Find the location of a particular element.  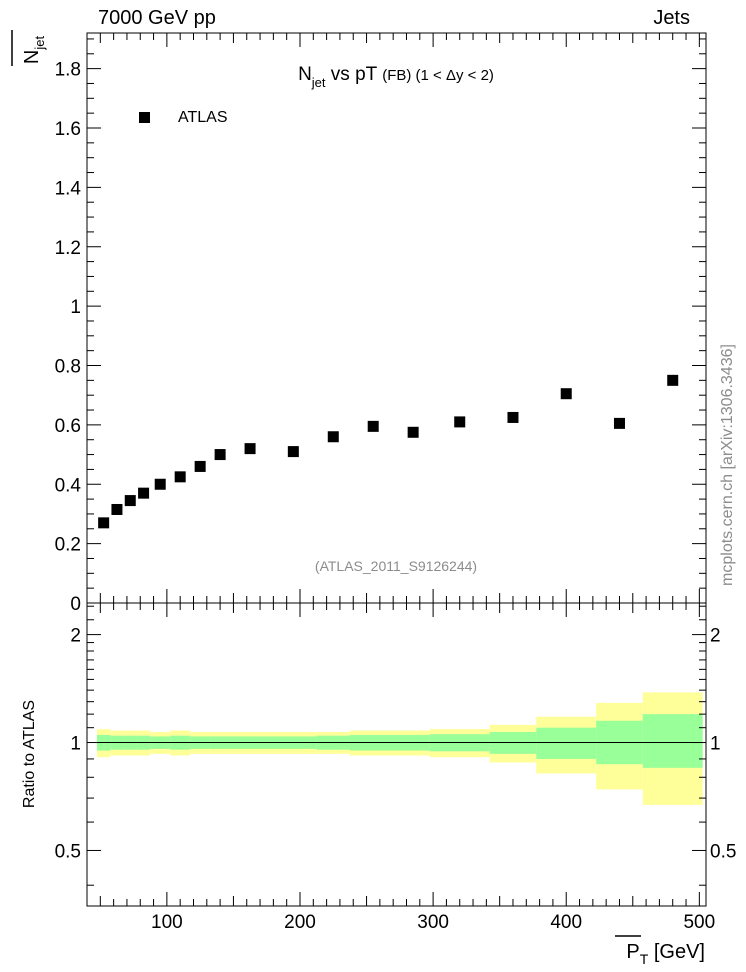

y-tick-label: 0.6 is located at coordinates (68, 426).